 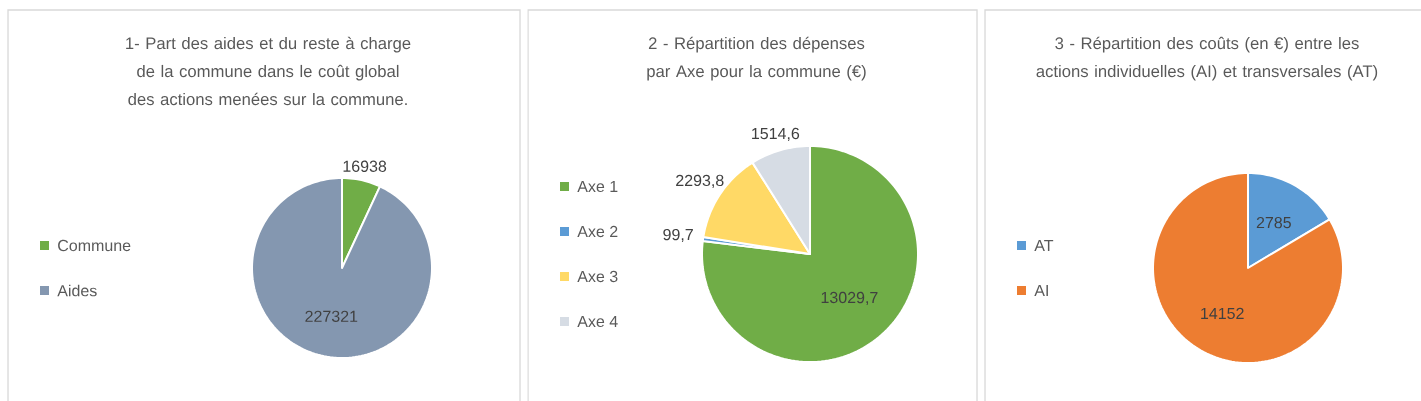 I want to click on data-label: 227321, so click(x=331, y=316).